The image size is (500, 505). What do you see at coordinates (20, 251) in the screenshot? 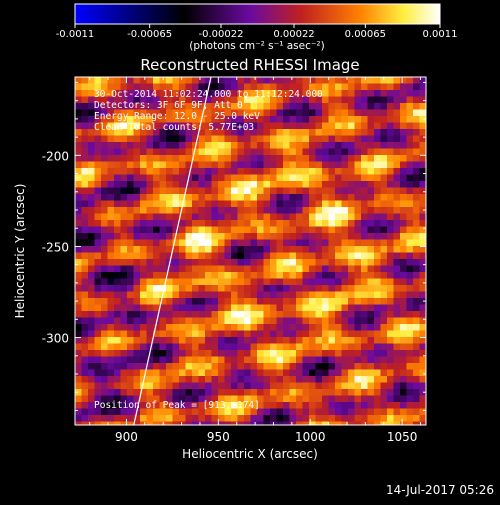
I see `y-axis-label: Heliocentric Y (arcsec)` at bounding box center [20, 251].